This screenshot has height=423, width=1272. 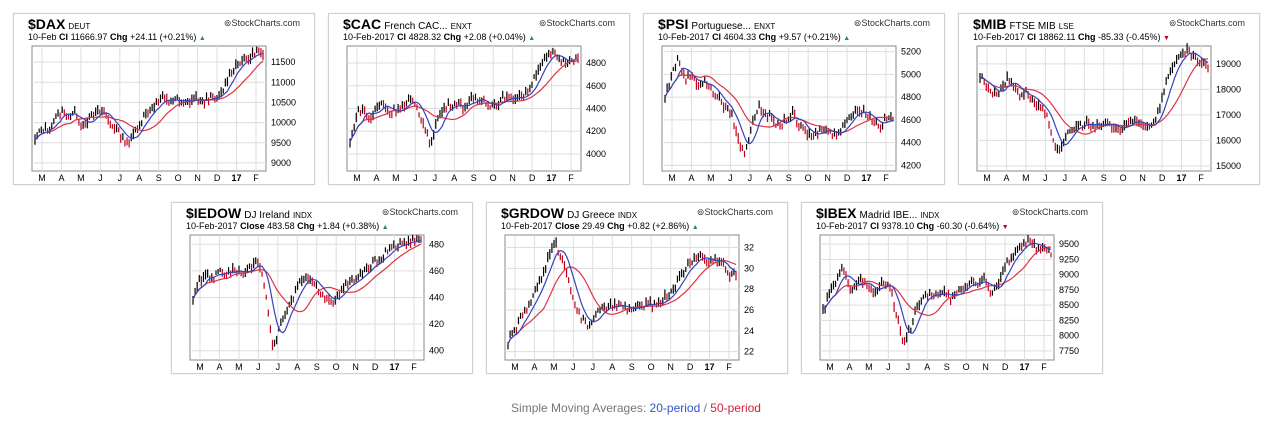 I want to click on y-tick-label: 32, so click(x=749, y=248).